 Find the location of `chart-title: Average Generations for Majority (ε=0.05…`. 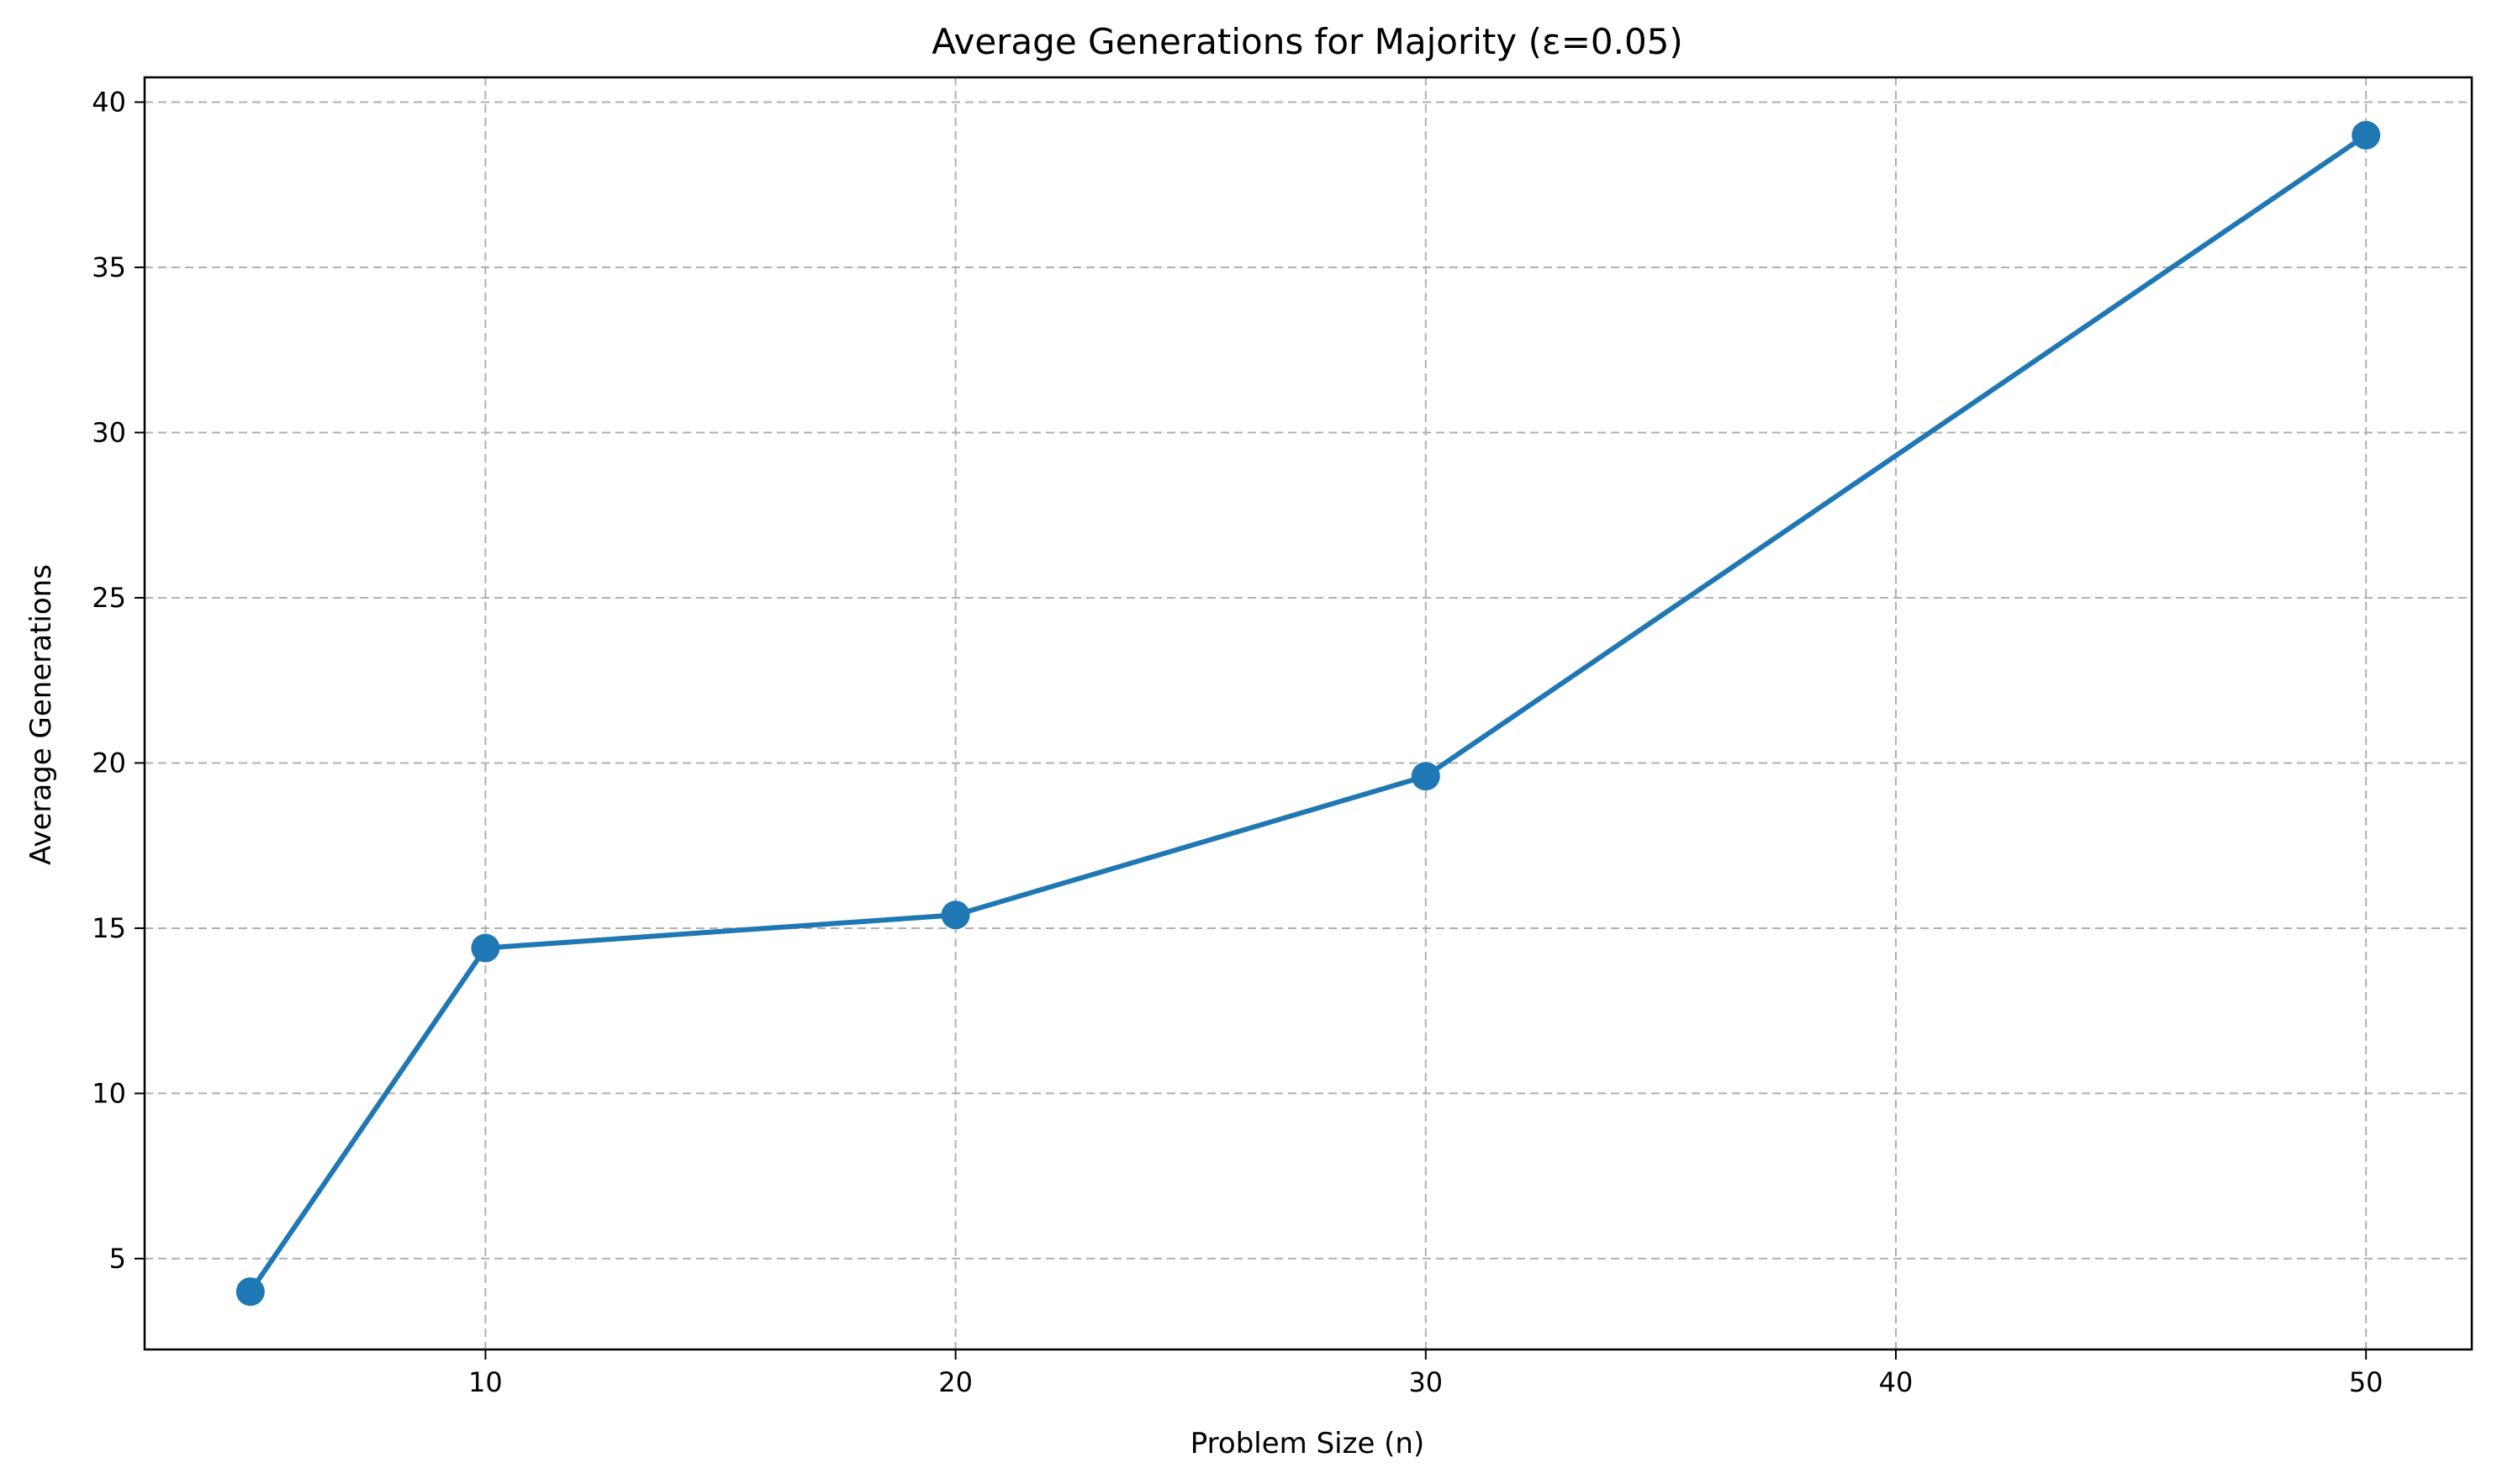

chart-title: Average Generations for Majority (ε=0.05… is located at coordinates (1307, 41).